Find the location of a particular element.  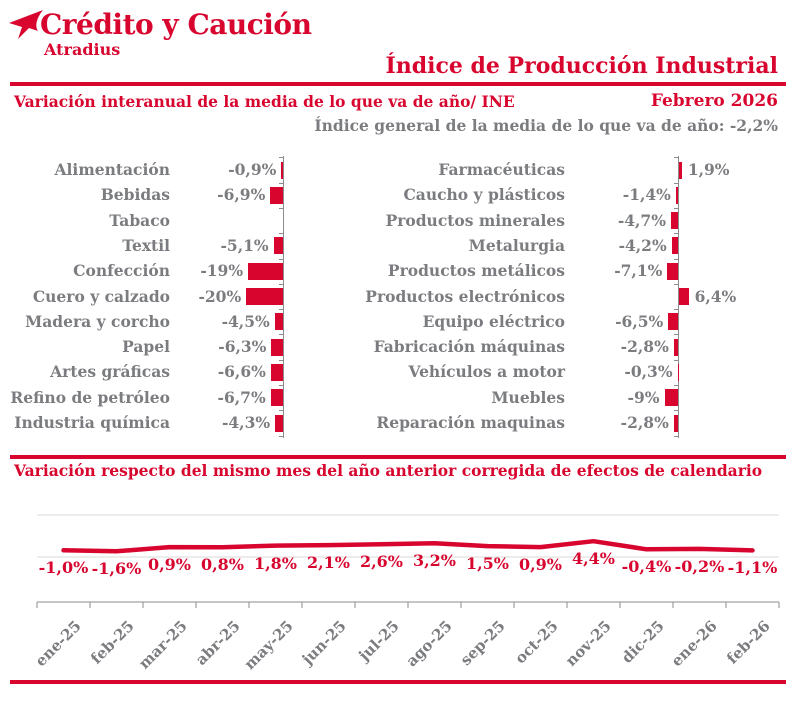

value-label: -7,1% is located at coordinates (638, 271).